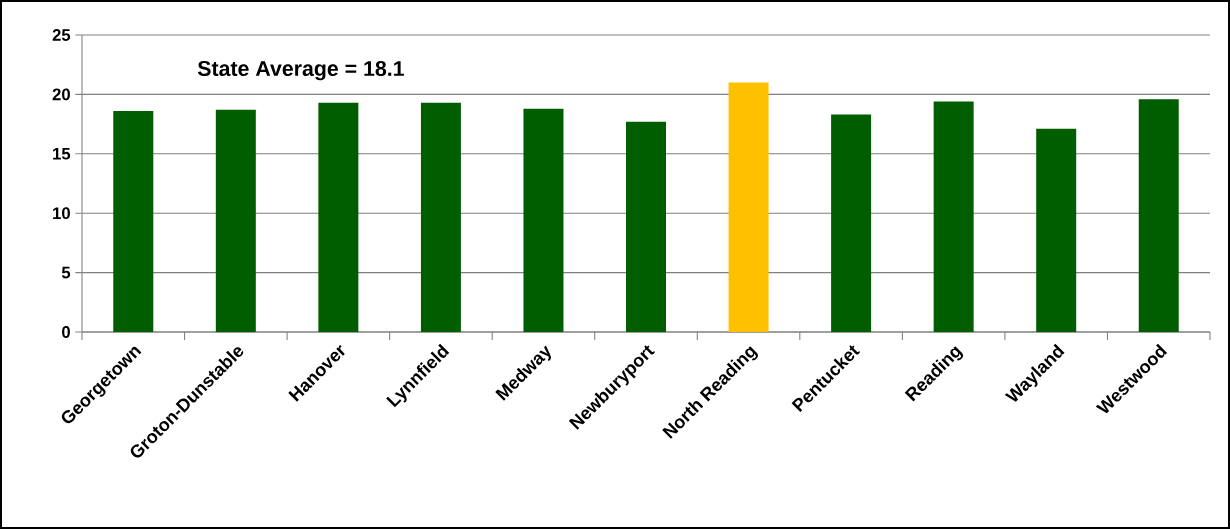 This screenshot has height=529, width=1230. What do you see at coordinates (66, 332) in the screenshot?
I see `y-tick-label: 0` at bounding box center [66, 332].